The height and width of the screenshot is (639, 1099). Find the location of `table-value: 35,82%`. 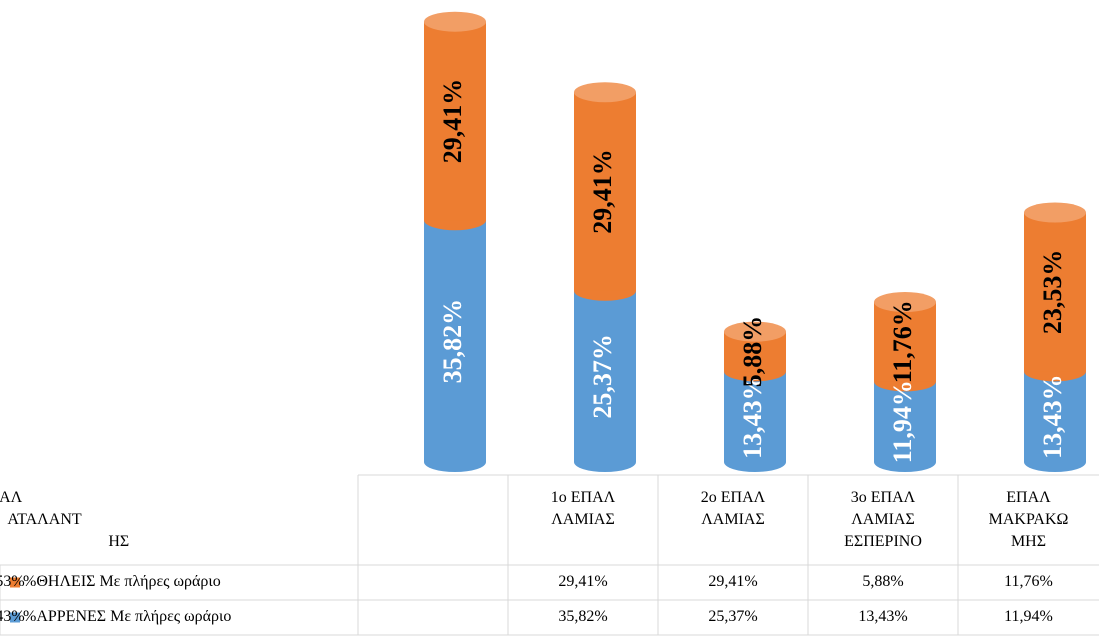

table-value: 35,82% is located at coordinates (582, 616).